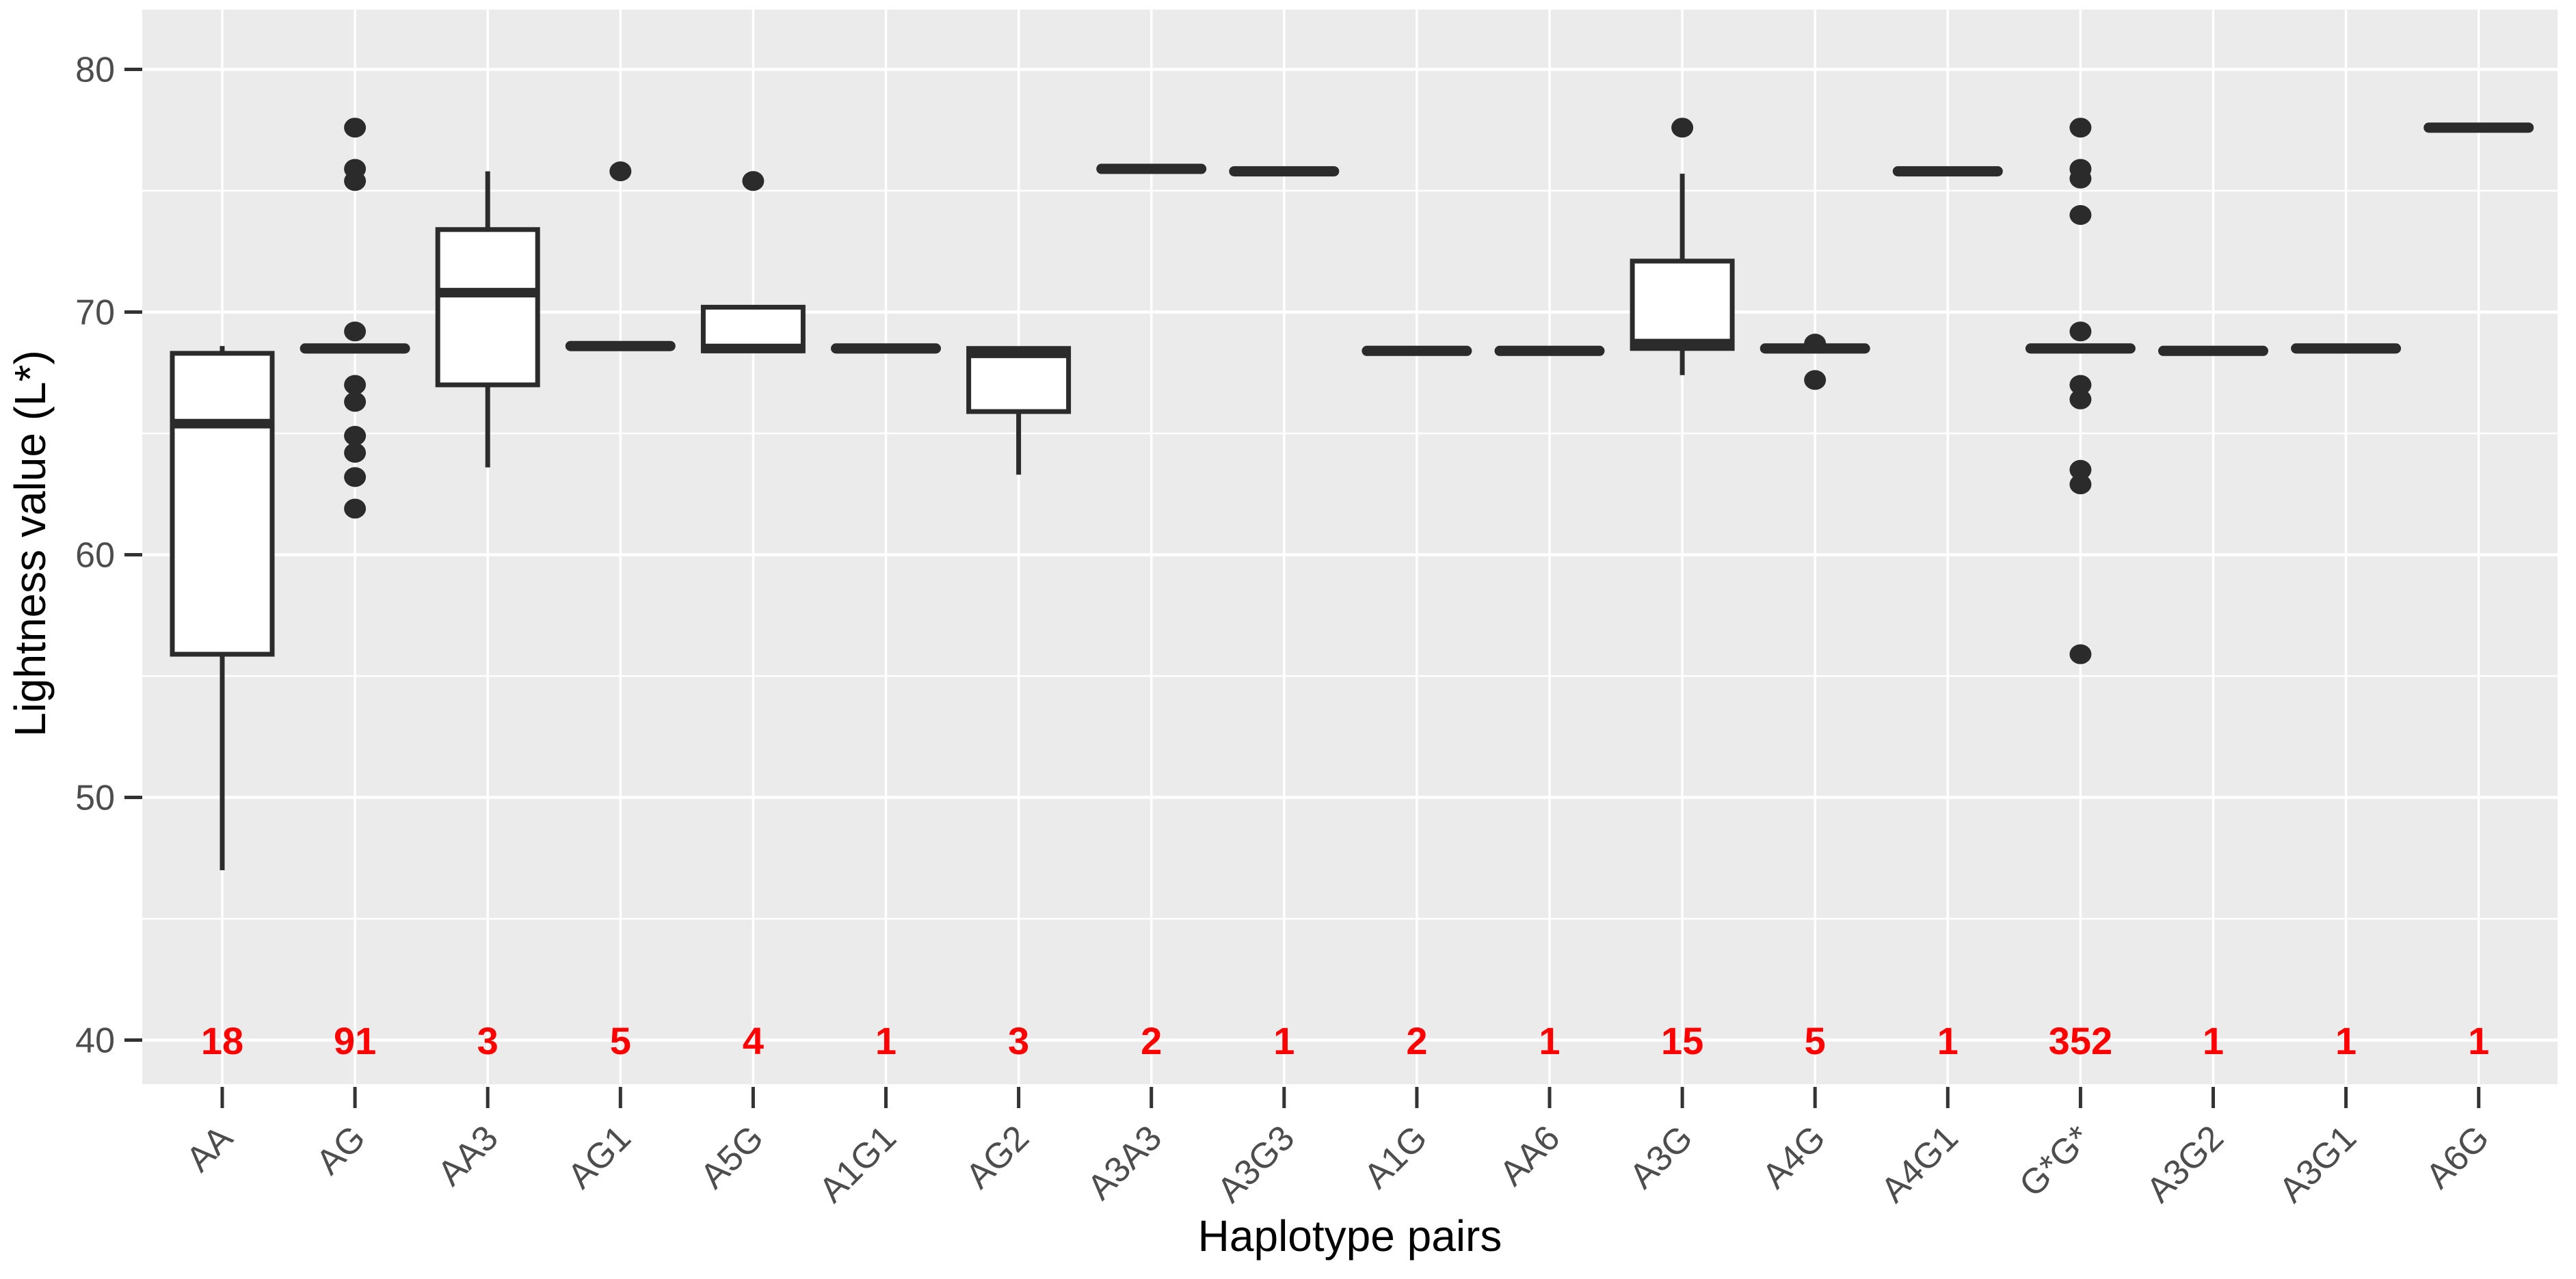  I want to click on count-label-AG1: 5, so click(620, 1040).